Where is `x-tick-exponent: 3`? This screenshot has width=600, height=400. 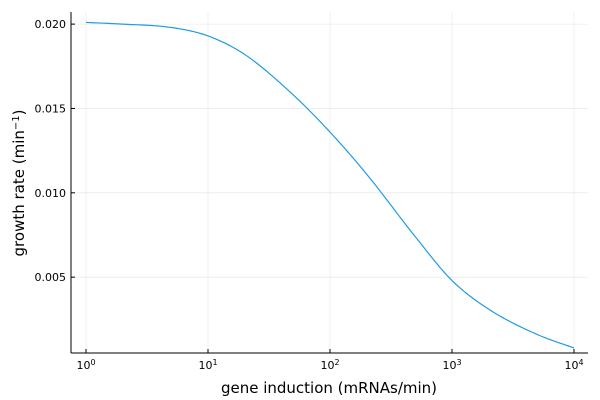
x-tick-exponent: 3 is located at coordinates (458, 362).